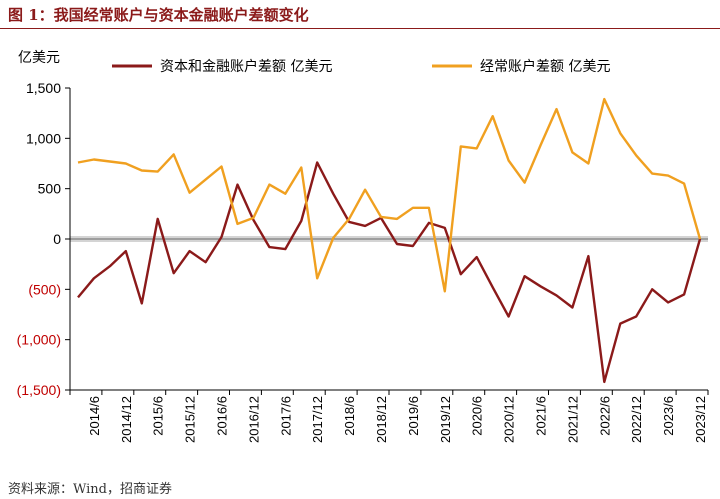  Describe the element at coordinates (445, 419) in the screenshot. I see `x-tick-label: 2019/12` at that location.